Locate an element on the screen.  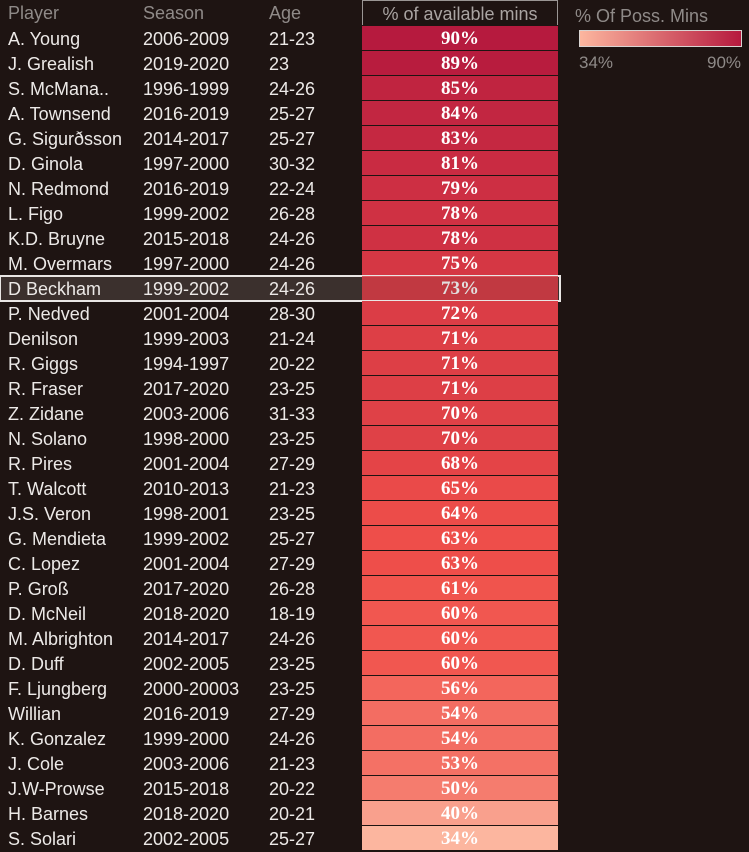
season-cell: 1996-1999 is located at coordinates (186, 89).